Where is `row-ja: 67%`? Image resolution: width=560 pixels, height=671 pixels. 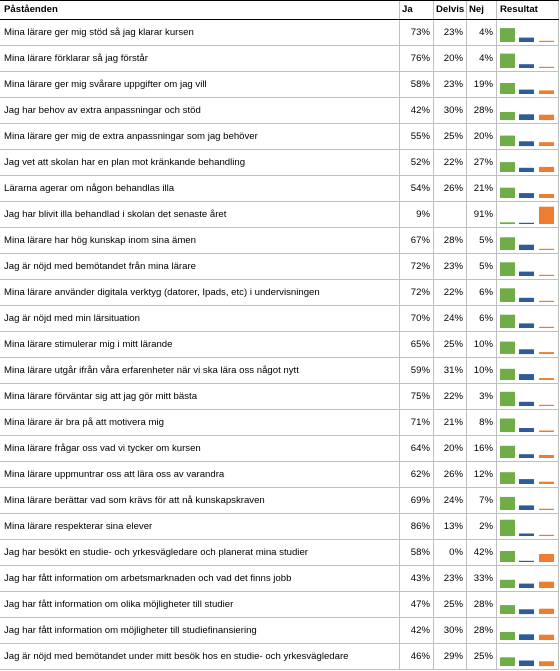
row-ja: 67% is located at coordinates (417, 240).